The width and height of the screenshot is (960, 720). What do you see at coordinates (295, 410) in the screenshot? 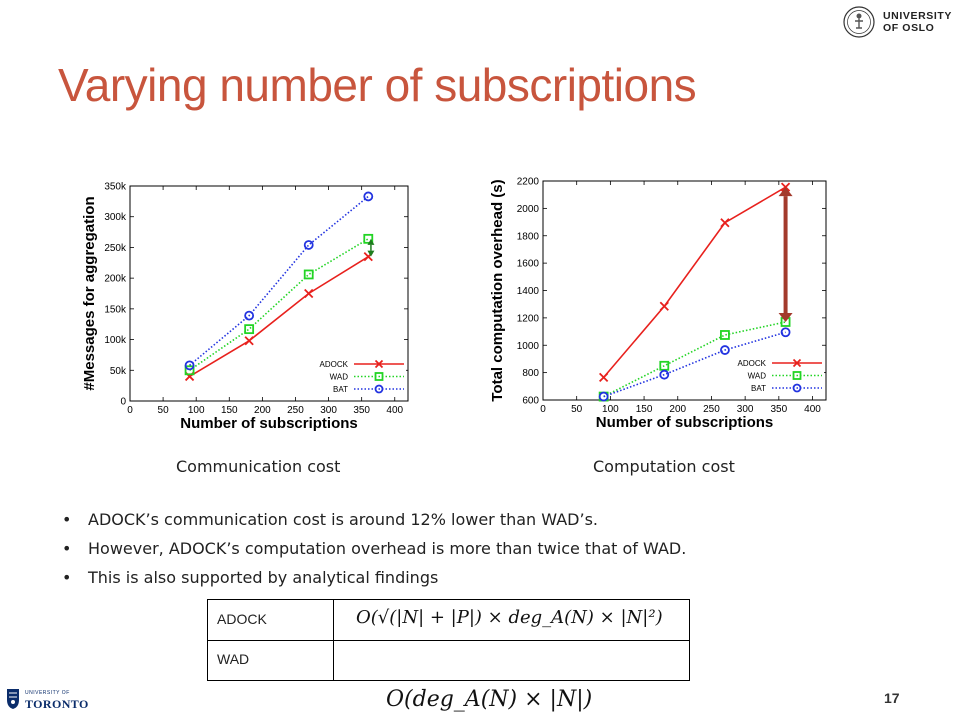
I see `x-tick-label: 250` at bounding box center [295, 410].